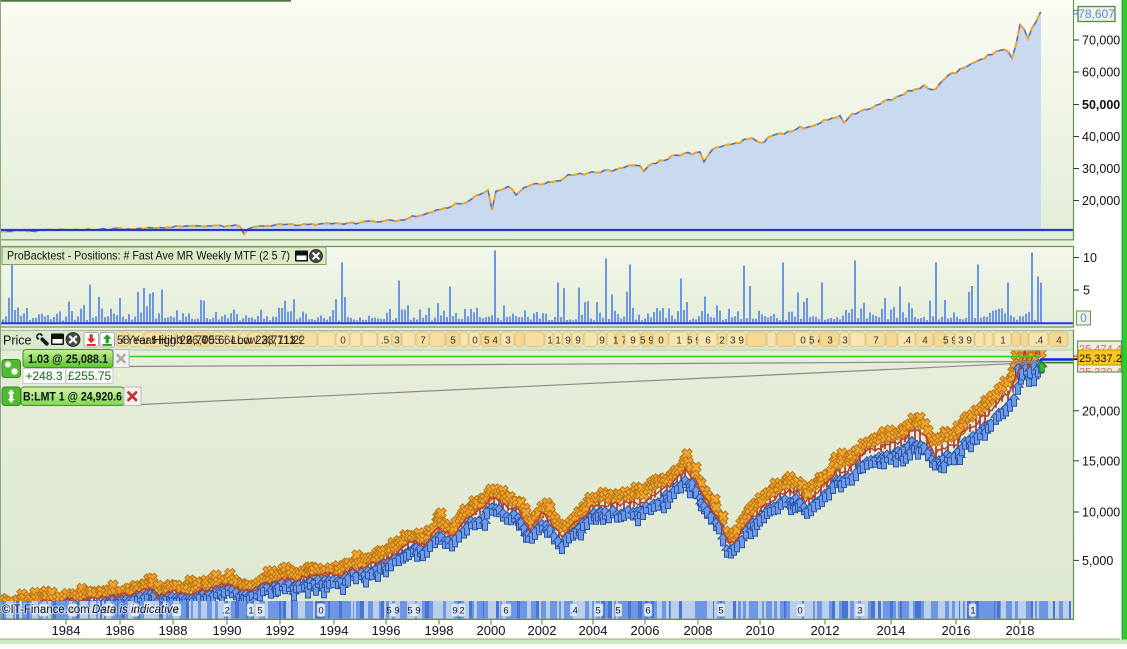 This screenshot has width=1127, height=649. What do you see at coordinates (1101, 513) in the screenshot?
I see `svg-text: 10,000` at bounding box center [1101, 513].